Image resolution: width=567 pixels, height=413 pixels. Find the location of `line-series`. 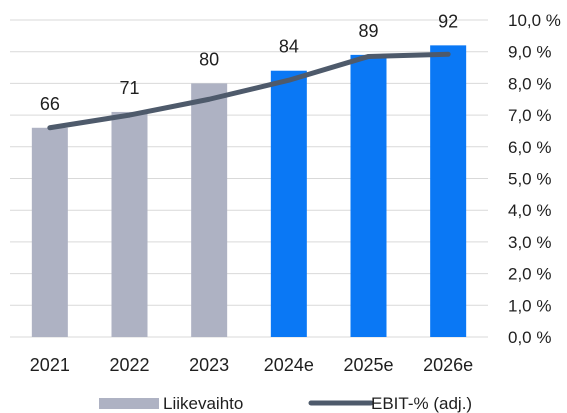

line-series is located at coordinates (249, 91).